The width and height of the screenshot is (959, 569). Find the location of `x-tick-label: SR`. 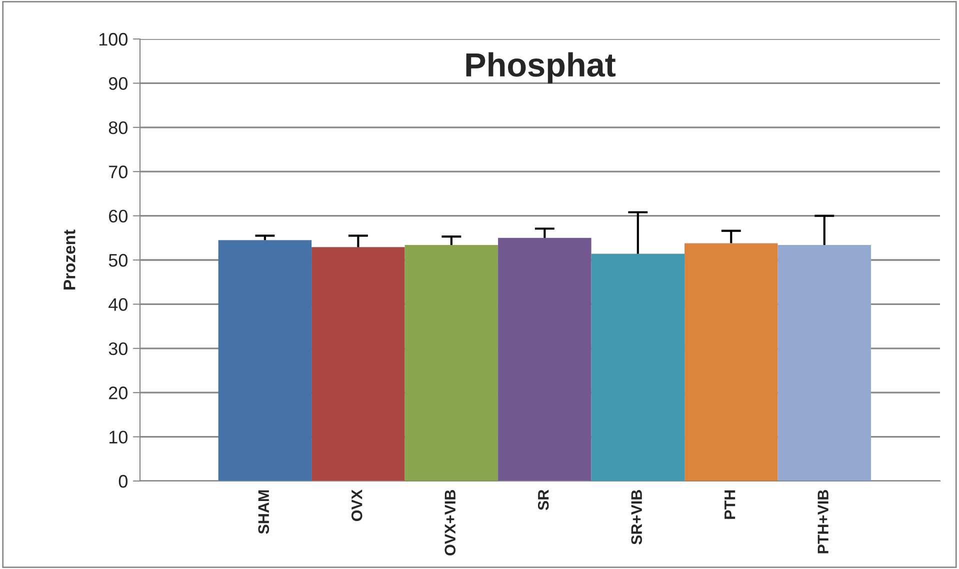

x-tick-label: SR is located at coordinates (543, 500).